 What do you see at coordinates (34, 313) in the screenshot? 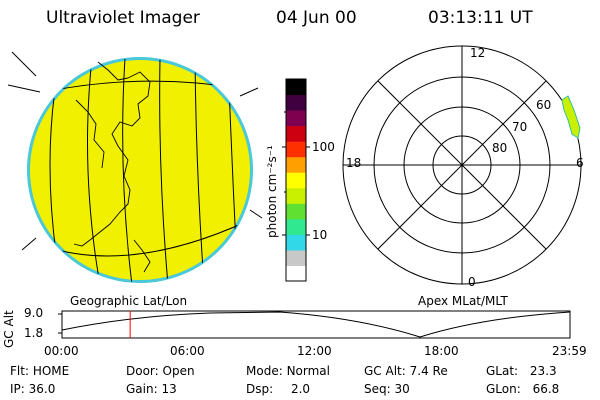
I see `timeline-ytick-top: 9.0` at bounding box center [34, 313].